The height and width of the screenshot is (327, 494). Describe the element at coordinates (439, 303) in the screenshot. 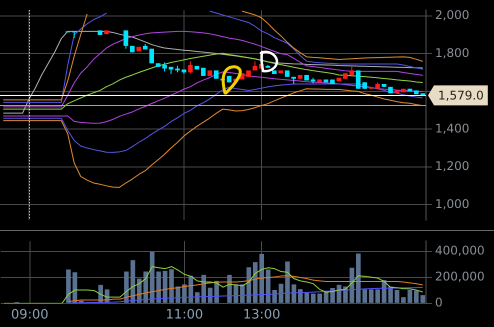

I see `y-tick-label: 0` at that location.